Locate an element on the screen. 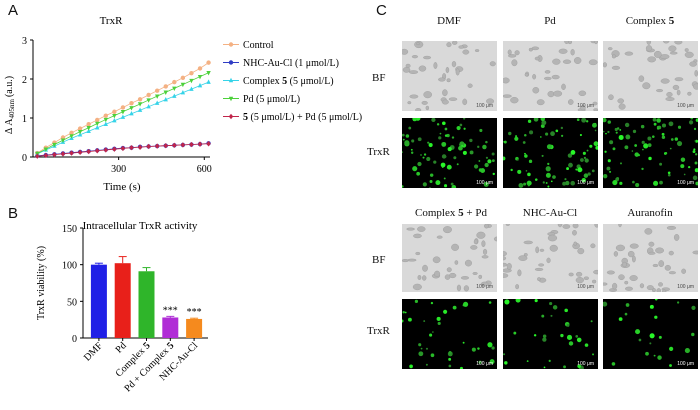 Image resolution: width=700 pixels, height=410 pixels. bar-group-0: DMF is located at coordinates (94, 312).